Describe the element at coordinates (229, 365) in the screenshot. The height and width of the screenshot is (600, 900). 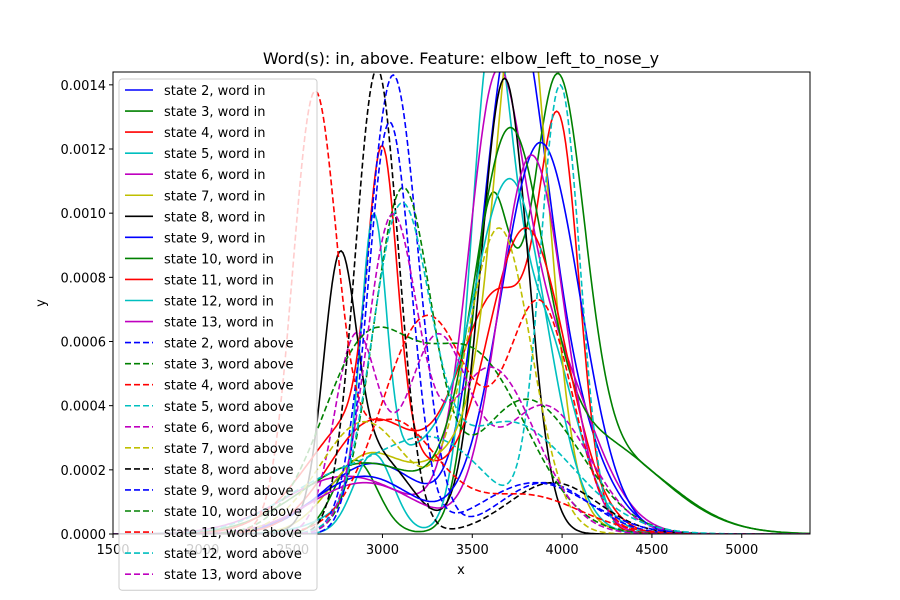
I see `legend-label: state 3, word above` at that location.